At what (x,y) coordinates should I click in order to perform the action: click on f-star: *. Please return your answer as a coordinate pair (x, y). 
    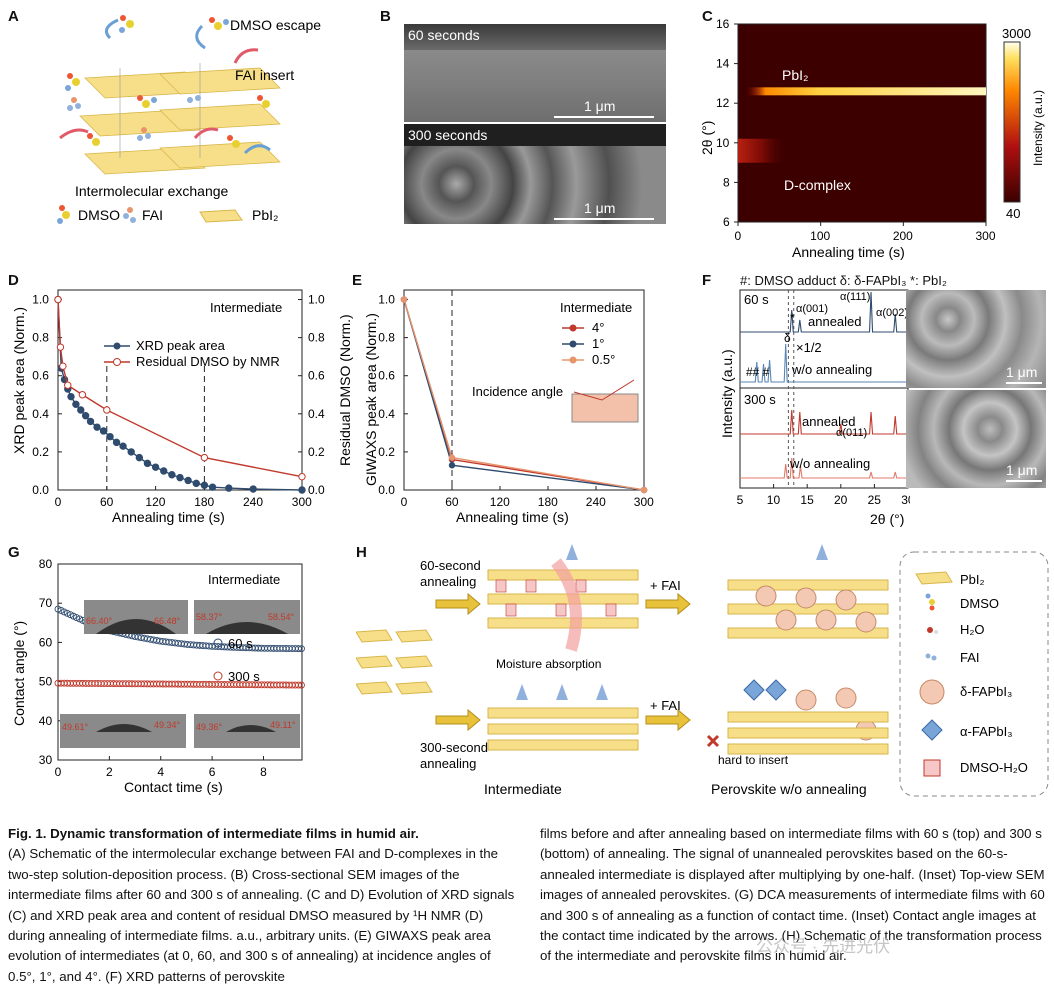
    Looking at the image, I should click on (792, 318).